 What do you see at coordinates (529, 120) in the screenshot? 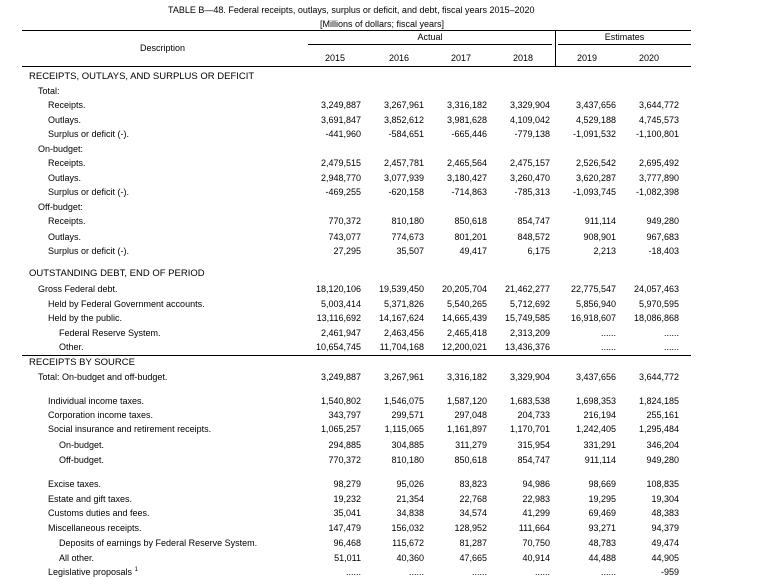
I see `value-cell-2018: 4,109,042` at bounding box center [529, 120].